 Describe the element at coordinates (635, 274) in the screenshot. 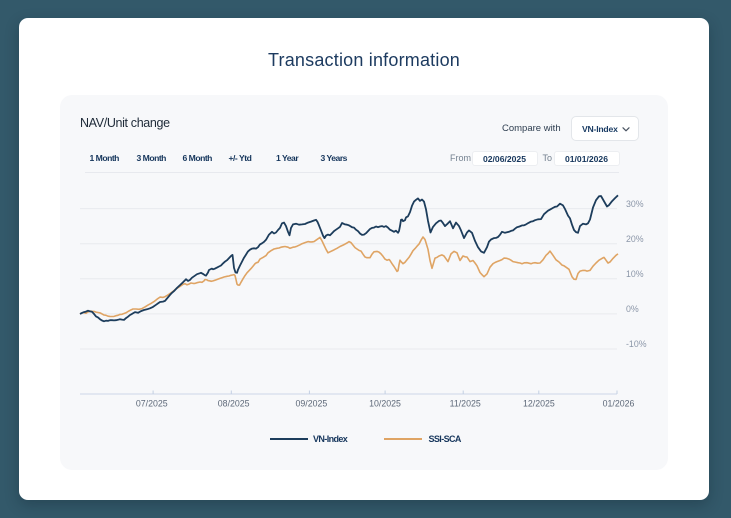

I see `svg-text: 10%` at that location.